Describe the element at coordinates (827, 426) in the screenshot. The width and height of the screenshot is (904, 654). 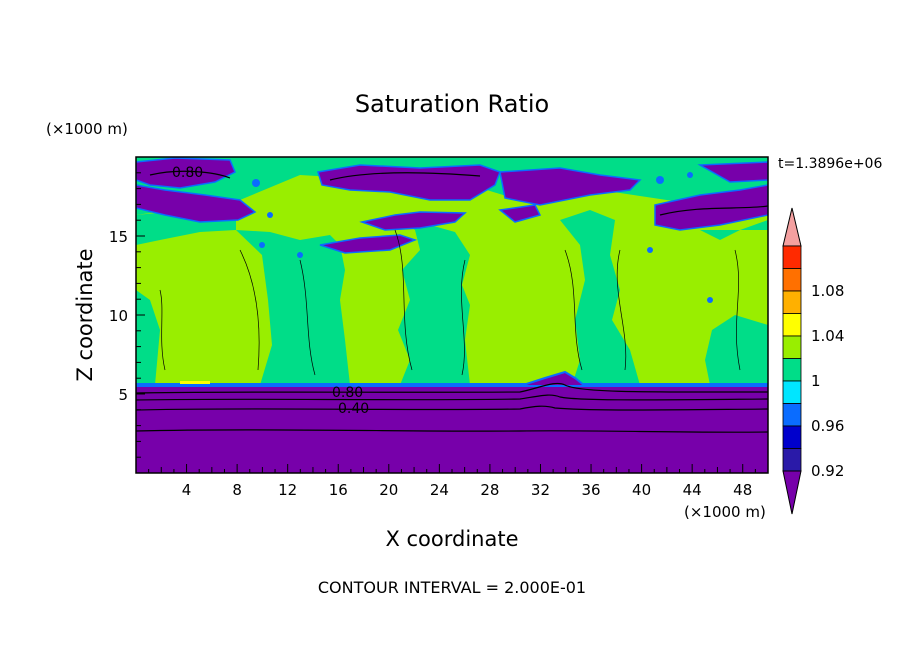
I see `colorbar-tick-label: 0.96` at that location.